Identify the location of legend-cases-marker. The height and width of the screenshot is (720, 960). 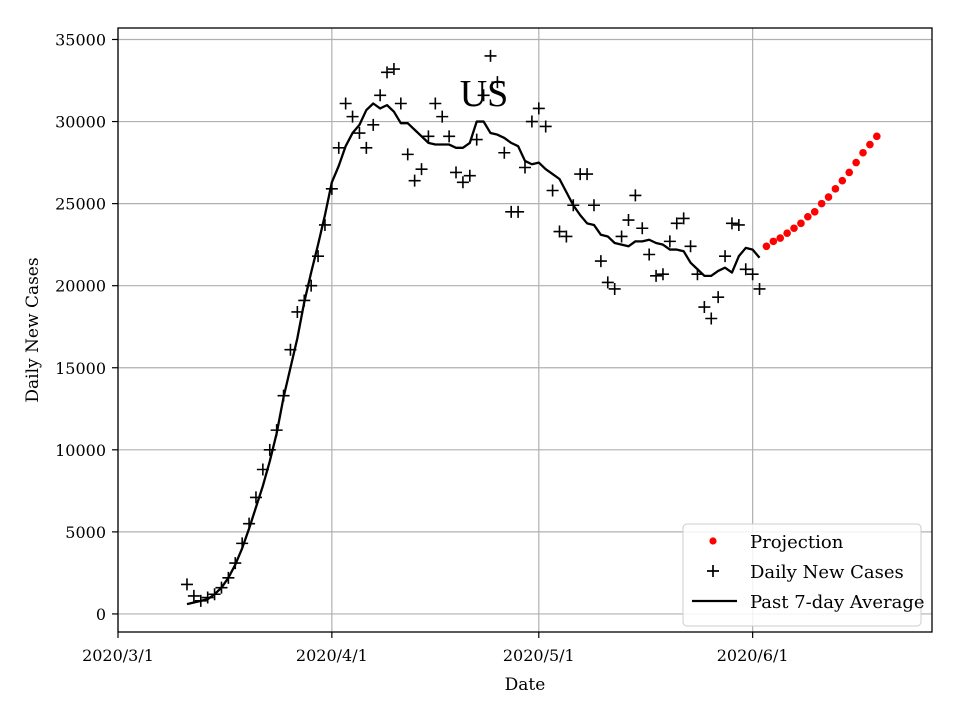
(713, 571).